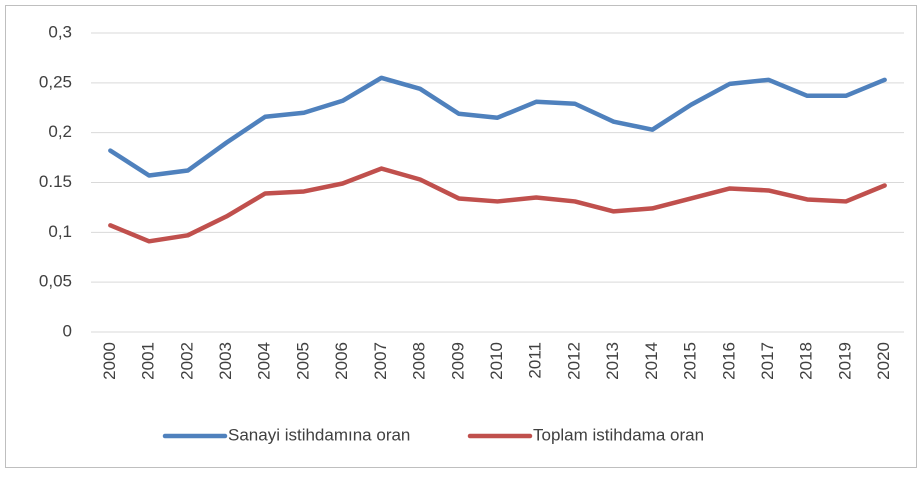 Image resolution: width=921 pixels, height=479 pixels. I want to click on x-tick-label: 2010, so click(496, 361).